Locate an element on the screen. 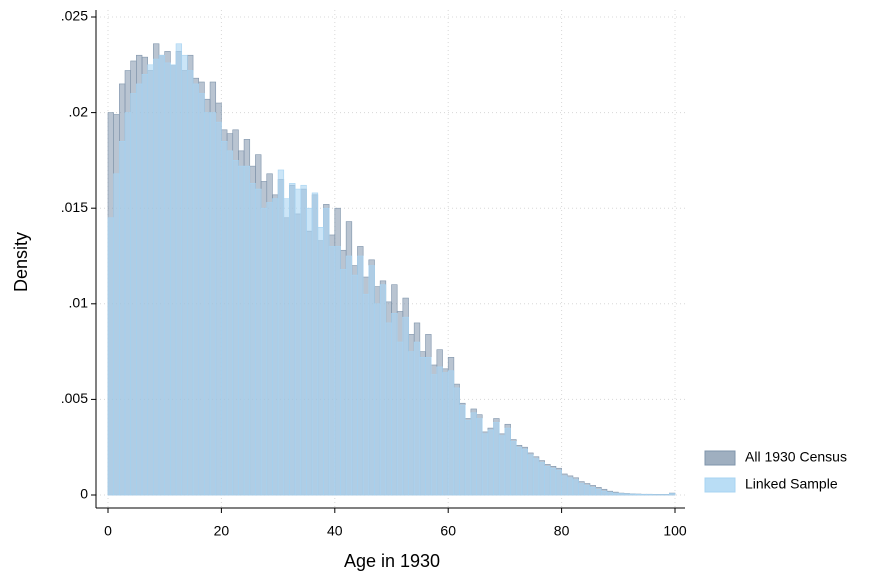 The image size is (875, 575). y-tick-label: .02 is located at coordinates (79, 111).